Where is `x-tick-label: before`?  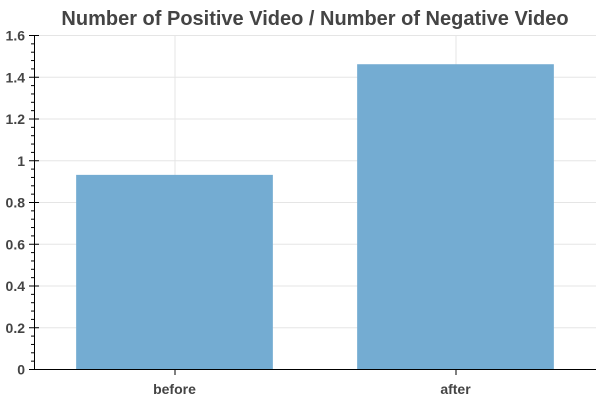
x-tick-label: before is located at coordinates (174, 389).